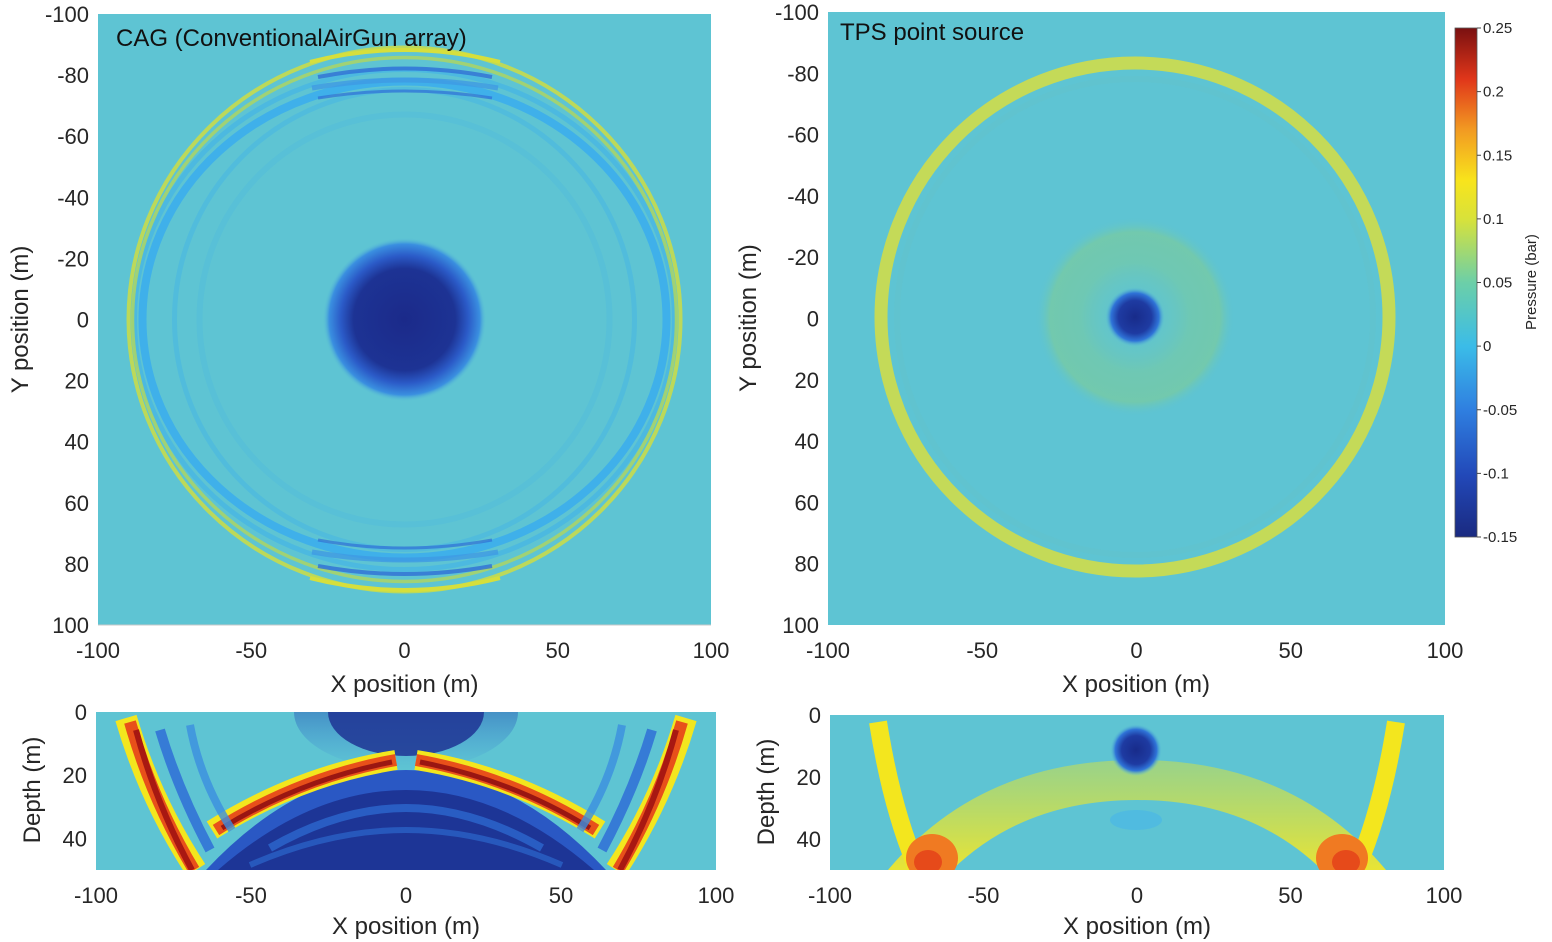  Describe the element at coordinates (932, 32) in the screenshot. I see `tps-plan-title: TPS point source` at that location.